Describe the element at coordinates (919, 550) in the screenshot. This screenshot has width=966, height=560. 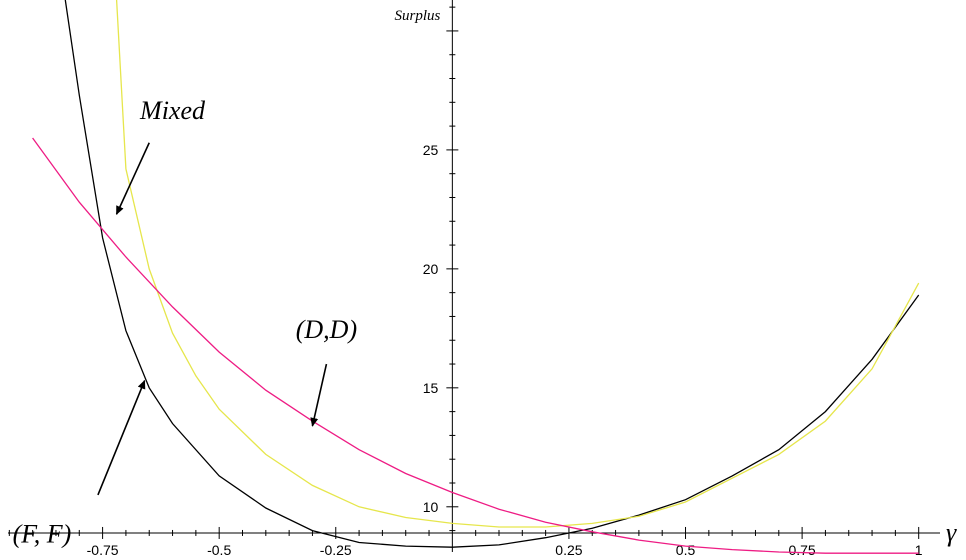
I see `x-tick-label: 1` at that location.